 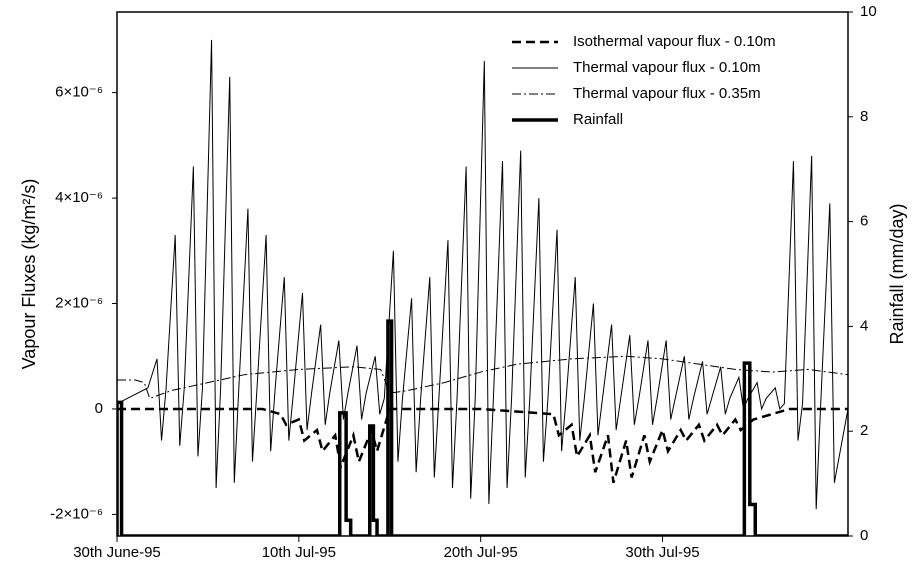 What do you see at coordinates (79, 92) in the screenshot?
I see `y-tick-label: 6×10⁻⁶` at bounding box center [79, 92].